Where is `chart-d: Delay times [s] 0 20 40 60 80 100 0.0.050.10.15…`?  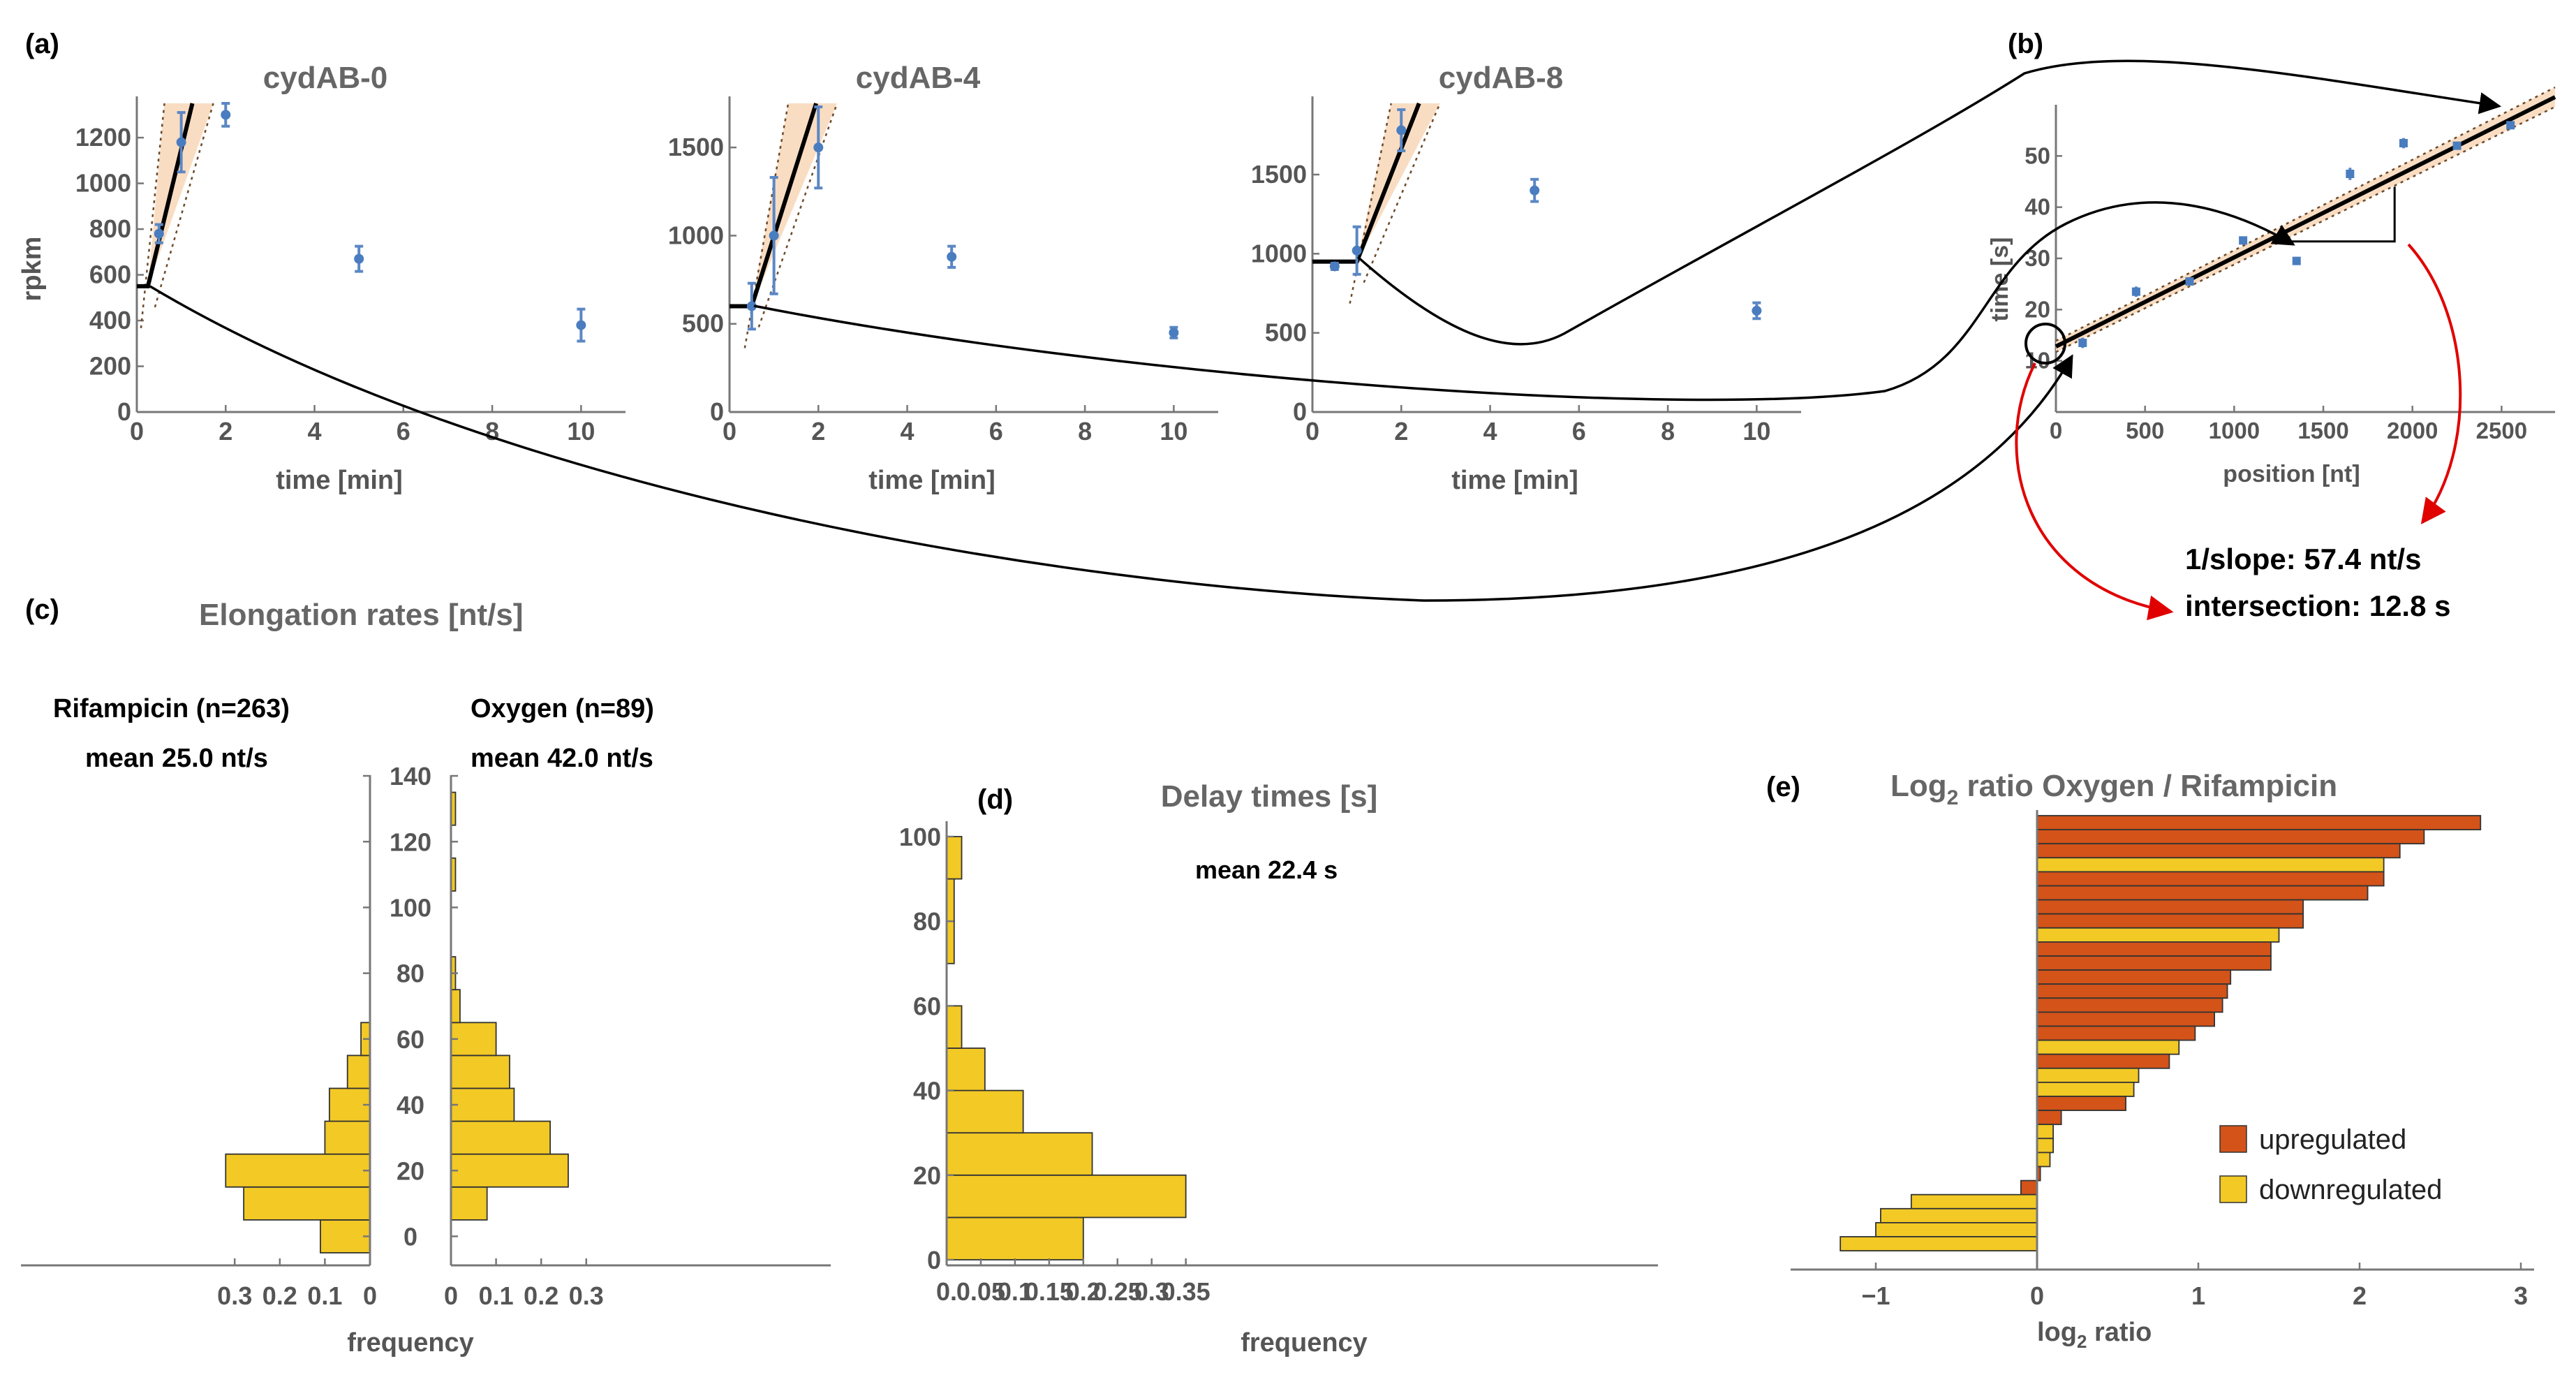
chart-d: Delay times [s] 0 20 40 60 80 100 0.0.050.10.15… is located at coordinates (1278, 1068).